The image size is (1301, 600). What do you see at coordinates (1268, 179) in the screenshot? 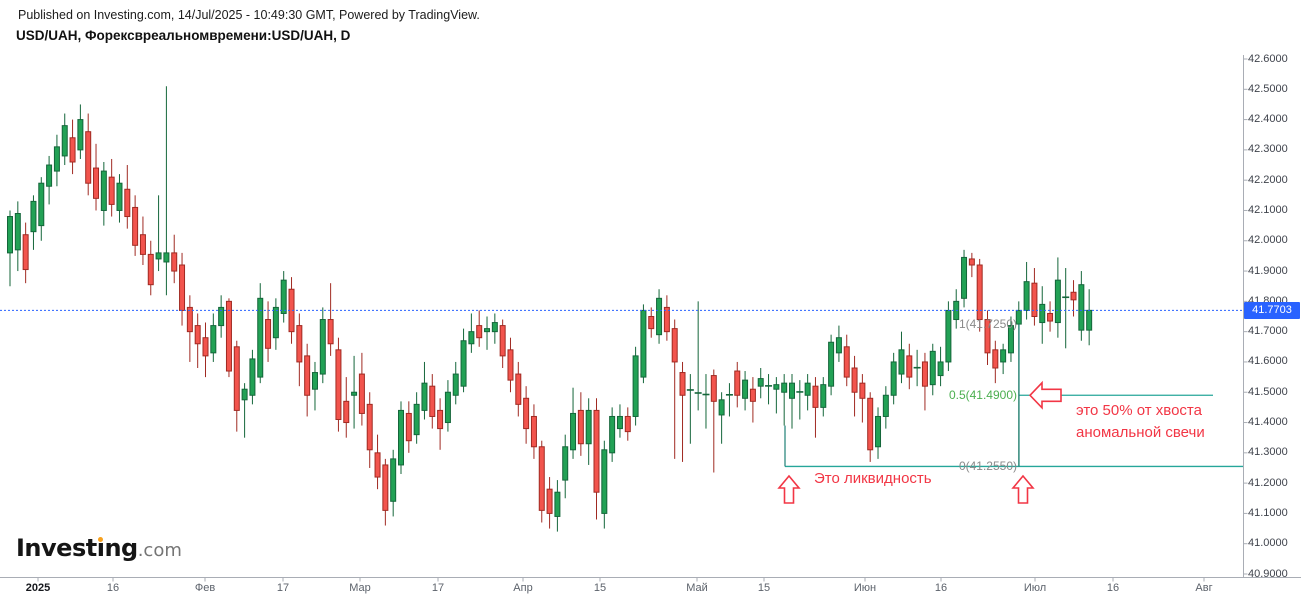
I see `price-tick-label: 42.2000` at bounding box center [1268, 179].